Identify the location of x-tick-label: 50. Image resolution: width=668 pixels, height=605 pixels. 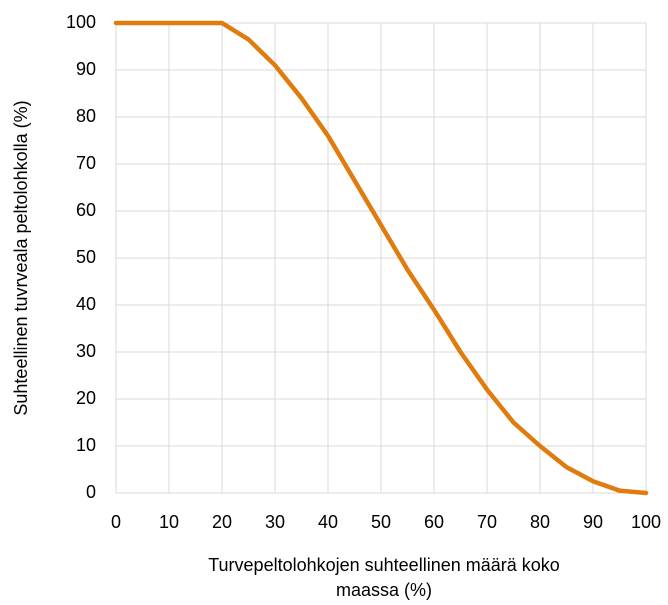
(381, 522).